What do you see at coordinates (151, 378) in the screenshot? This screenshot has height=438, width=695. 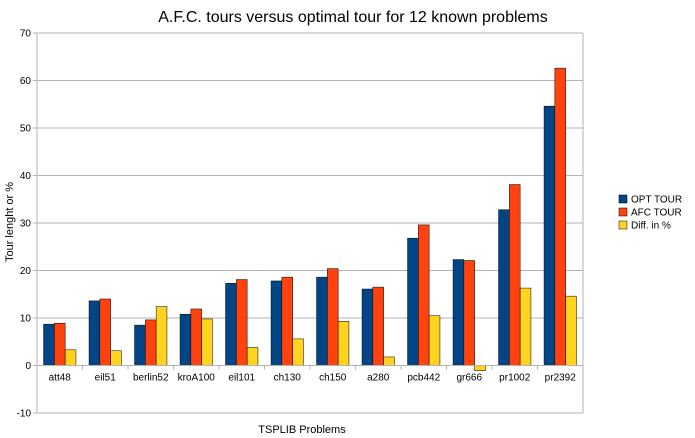 I see `x-tick-label: berlin52` at bounding box center [151, 378].